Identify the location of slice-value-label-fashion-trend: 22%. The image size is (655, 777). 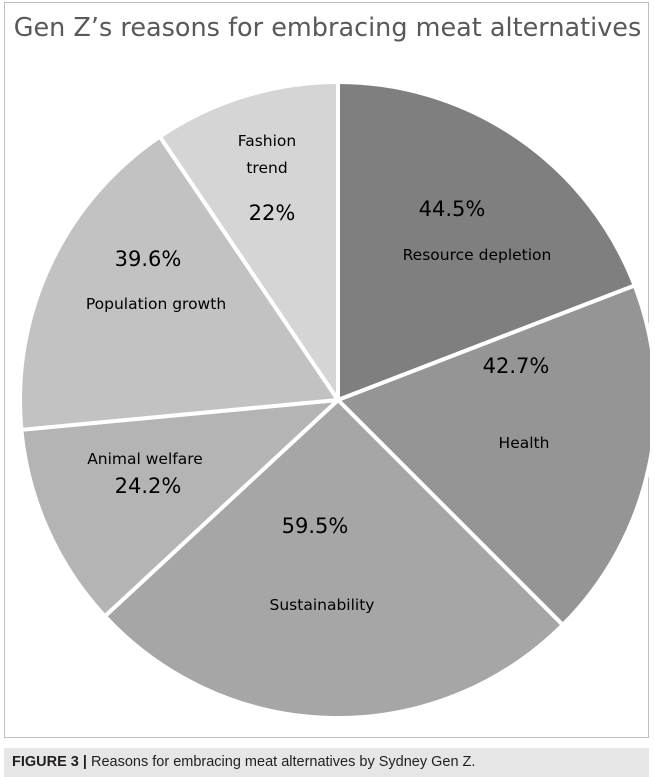
(272, 213).